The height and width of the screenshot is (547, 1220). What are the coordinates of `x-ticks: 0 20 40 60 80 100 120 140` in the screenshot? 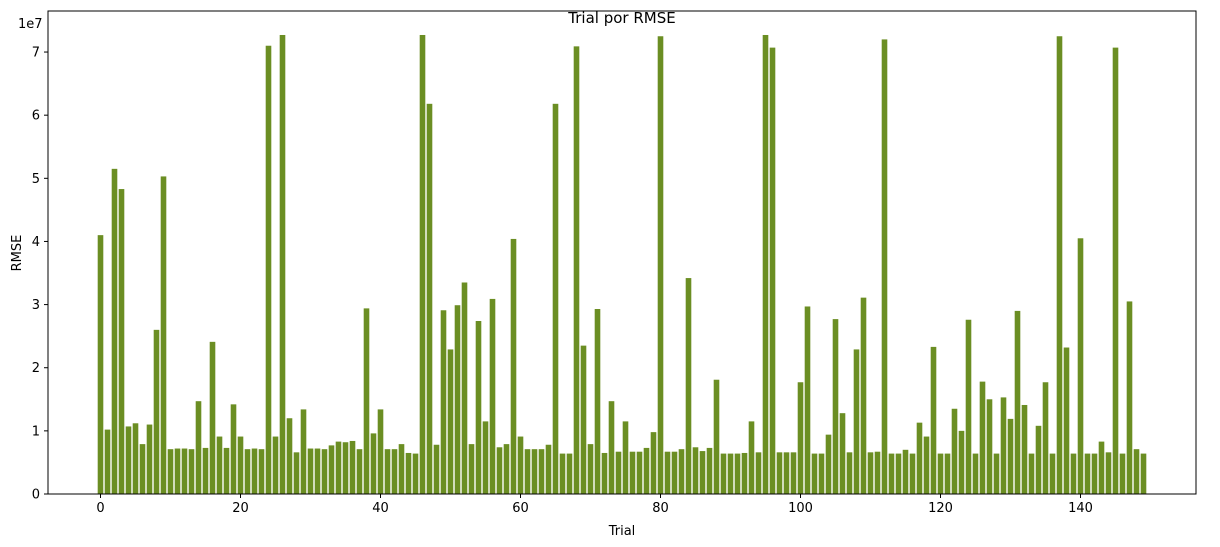 It's located at (594, 505).